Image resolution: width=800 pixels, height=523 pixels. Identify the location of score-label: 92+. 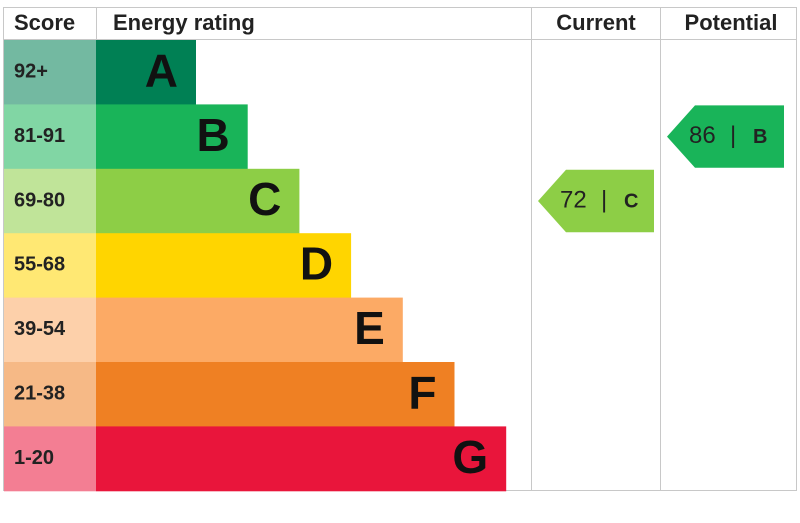
(31, 71).